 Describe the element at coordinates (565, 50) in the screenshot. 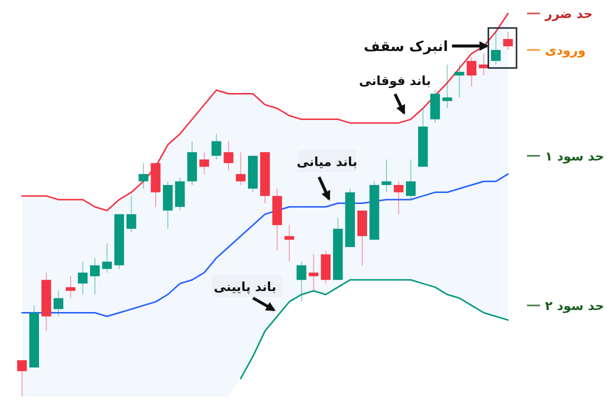

I see `ref-line-label: ورودی` at that location.